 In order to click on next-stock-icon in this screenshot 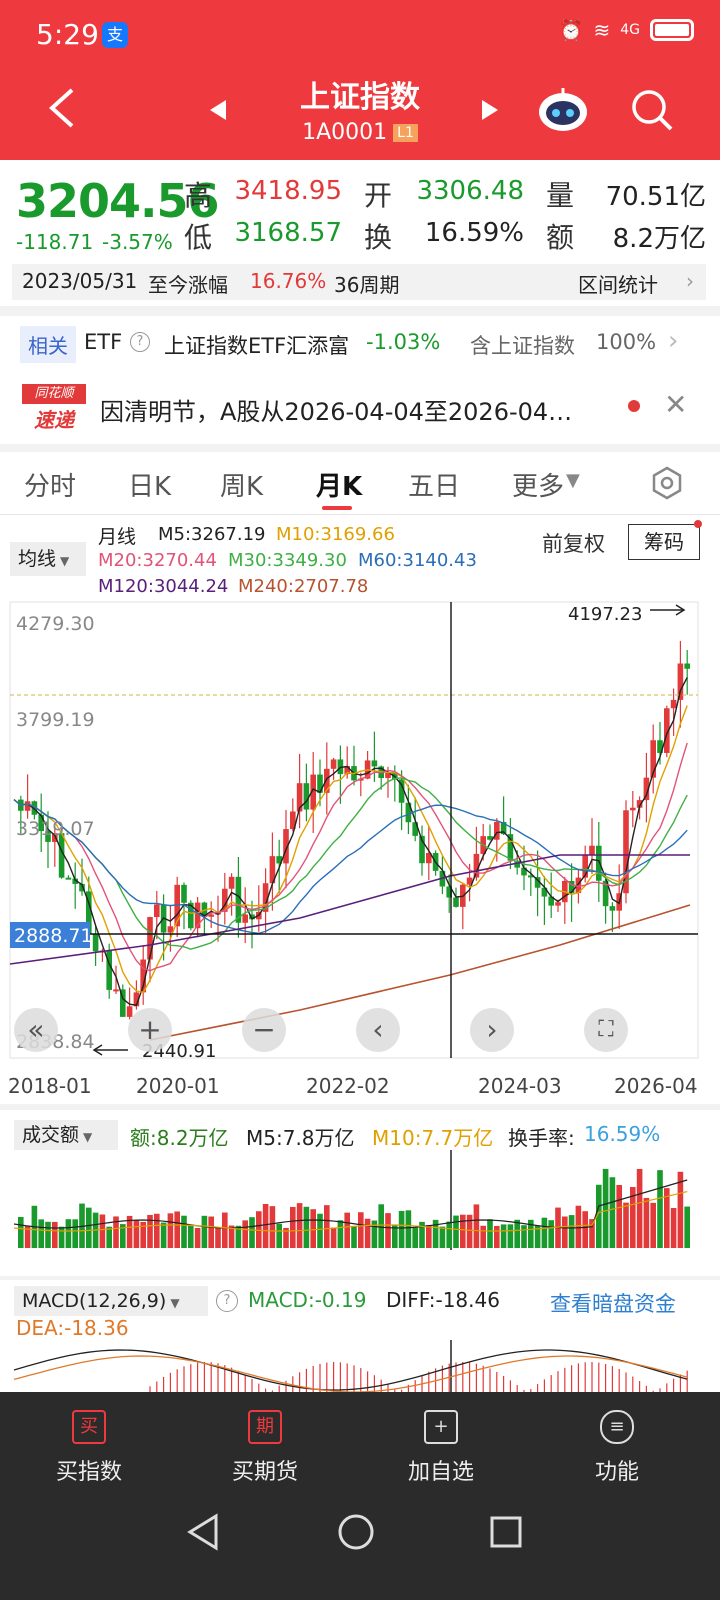, I will do `click(490, 110)`.